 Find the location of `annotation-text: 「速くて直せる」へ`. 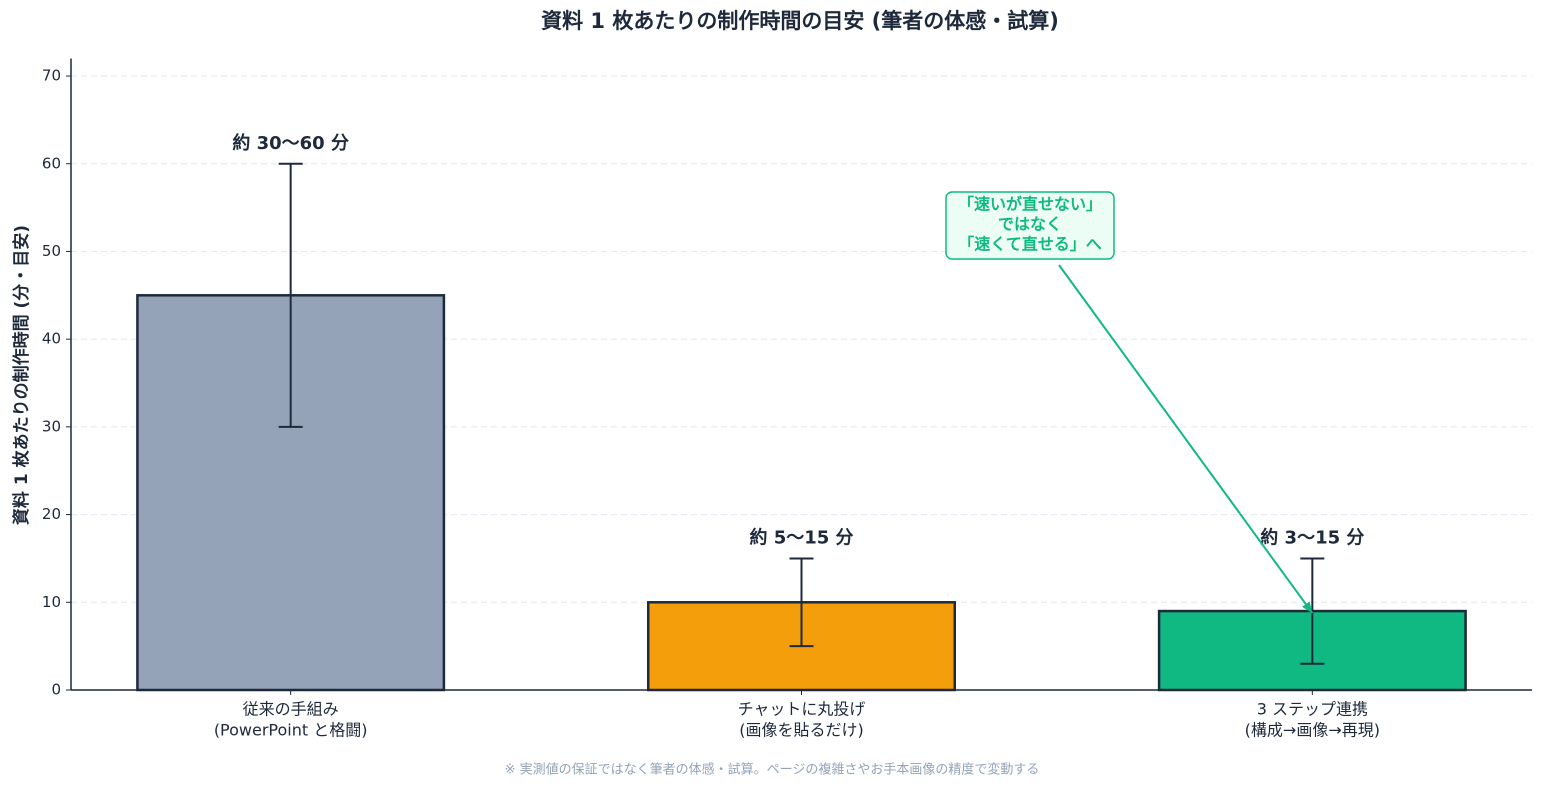

annotation-text: 「速くて直せる」へ is located at coordinates (1030, 244).